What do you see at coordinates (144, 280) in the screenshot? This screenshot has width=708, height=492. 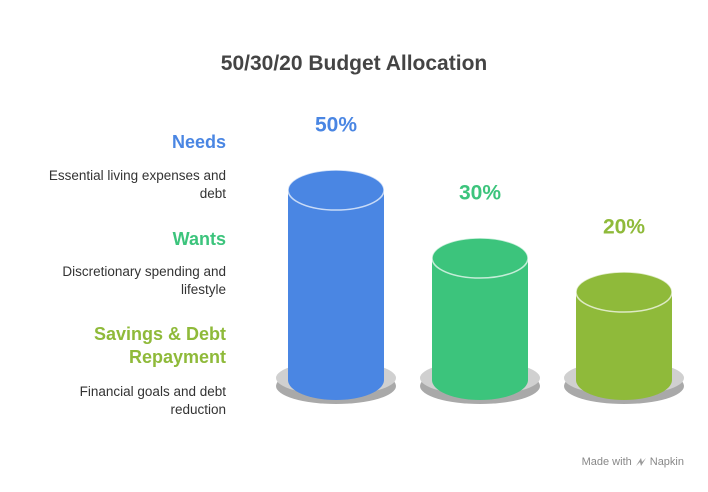 I see `category-description: Discretionary spending and lifestyle` at bounding box center [144, 280].